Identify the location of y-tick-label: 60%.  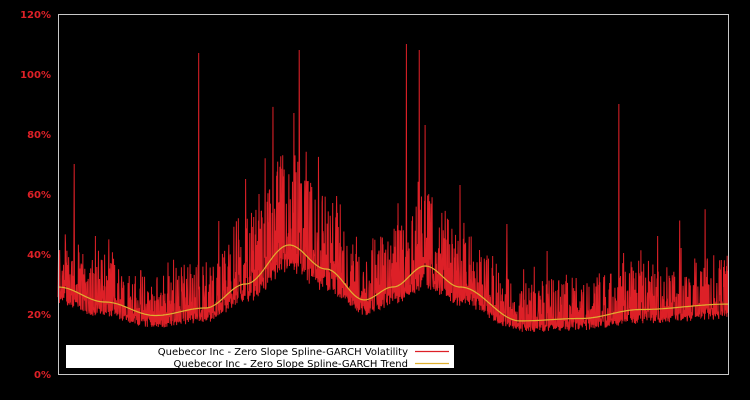
(39, 195).